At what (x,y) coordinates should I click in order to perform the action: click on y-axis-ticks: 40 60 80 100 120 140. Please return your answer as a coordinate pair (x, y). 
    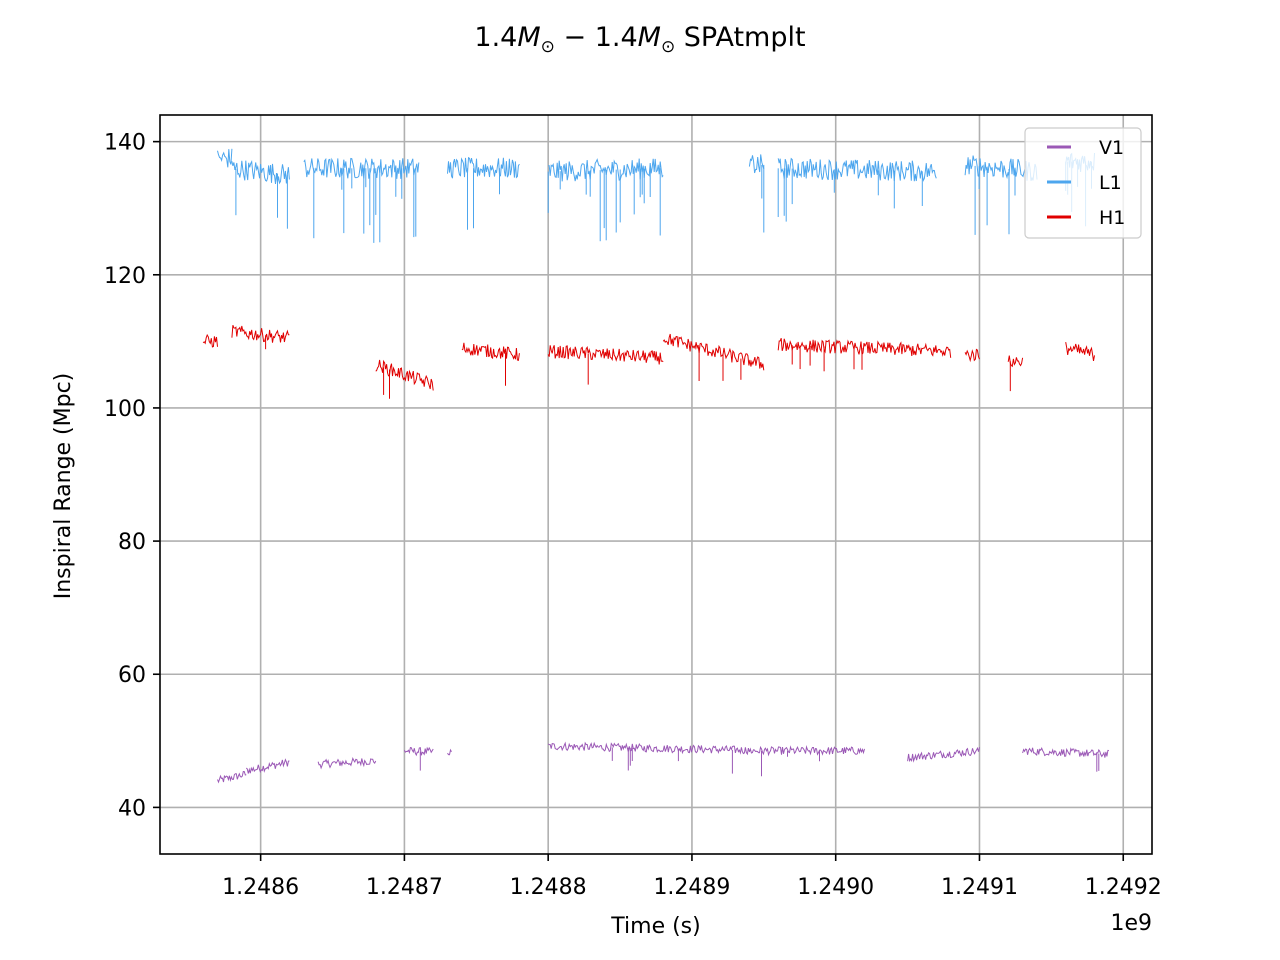
    Looking at the image, I should click on (132, 476).